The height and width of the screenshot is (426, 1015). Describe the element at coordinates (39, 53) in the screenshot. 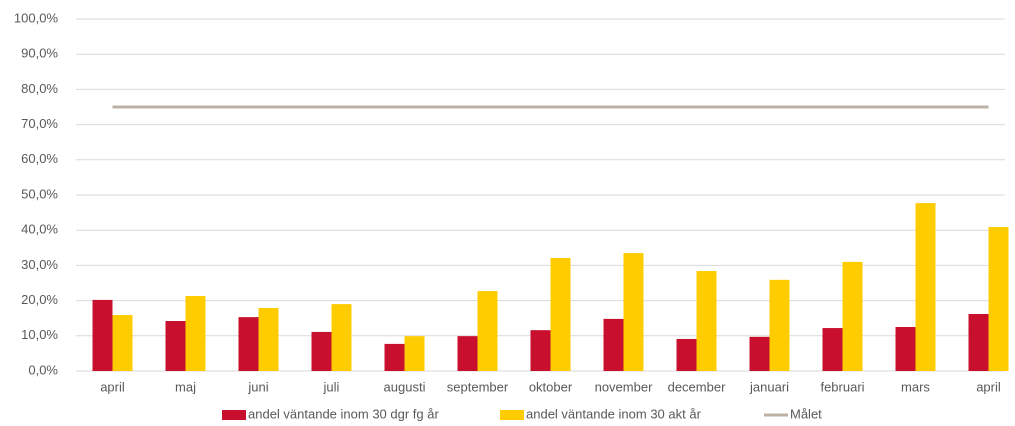

I see `y-tick-label: 90,0%` at that location.